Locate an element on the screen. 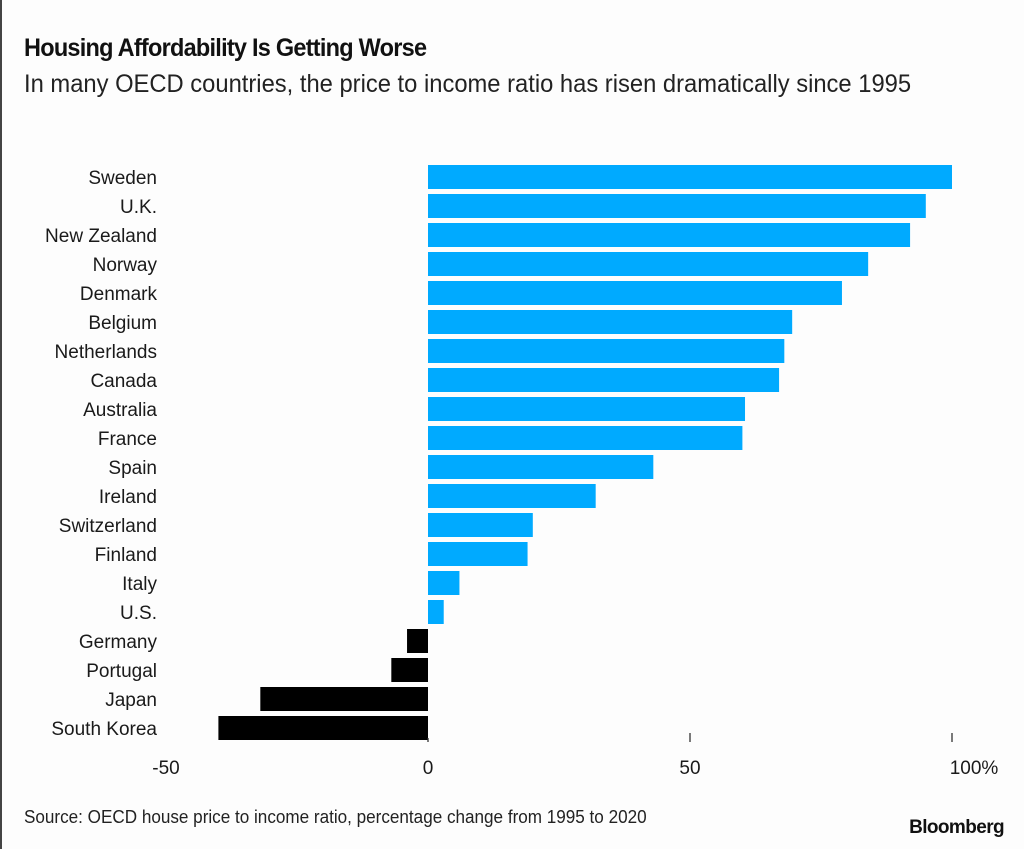 This screenshot has height=849, width=1024. category-label: Switzerland is located at coordinates (108, 526).